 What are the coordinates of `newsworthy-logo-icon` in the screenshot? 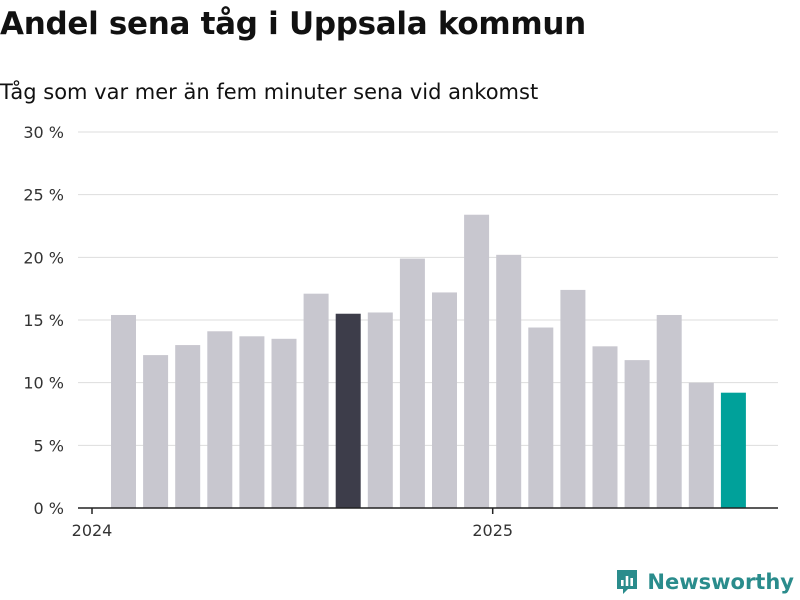 It's located at (627, 582).